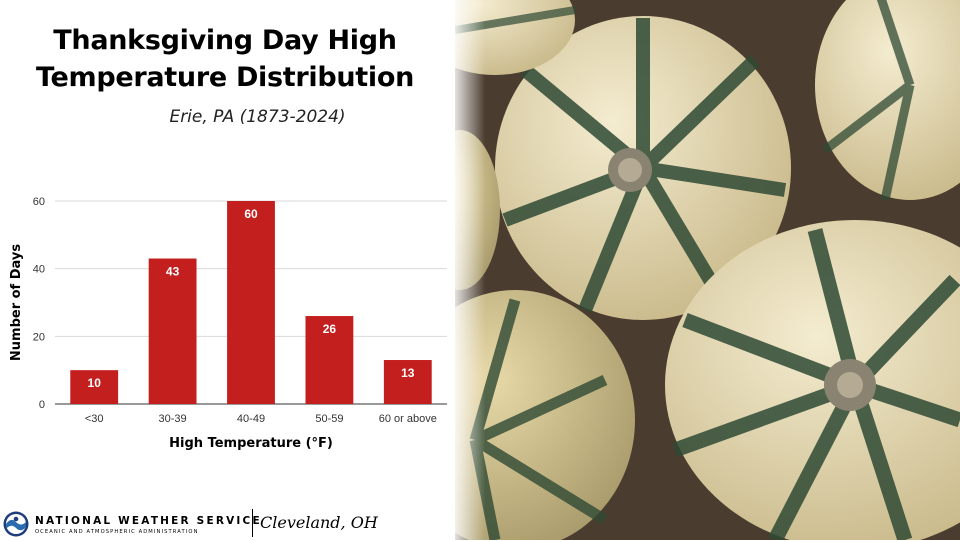  I want to click on chart-subtitle: Erie, PA (1873-2024), so click(257, 117).